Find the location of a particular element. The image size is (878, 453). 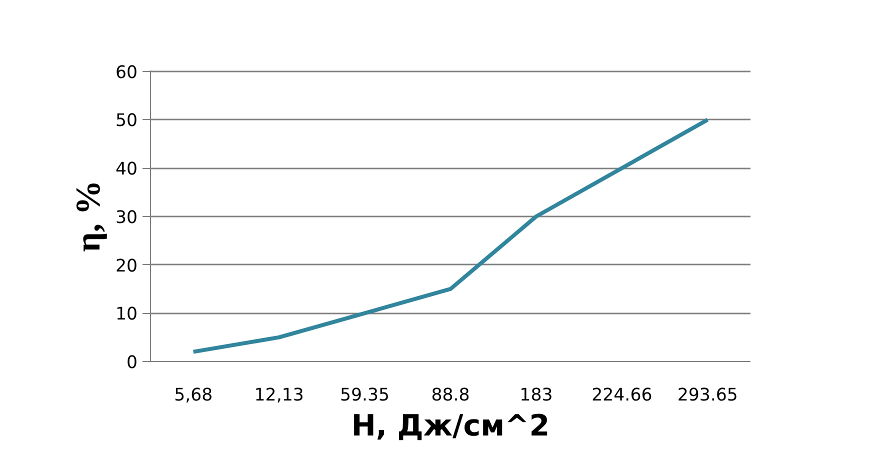

y-tick-label: 20 is located at coordinates (126, 266).